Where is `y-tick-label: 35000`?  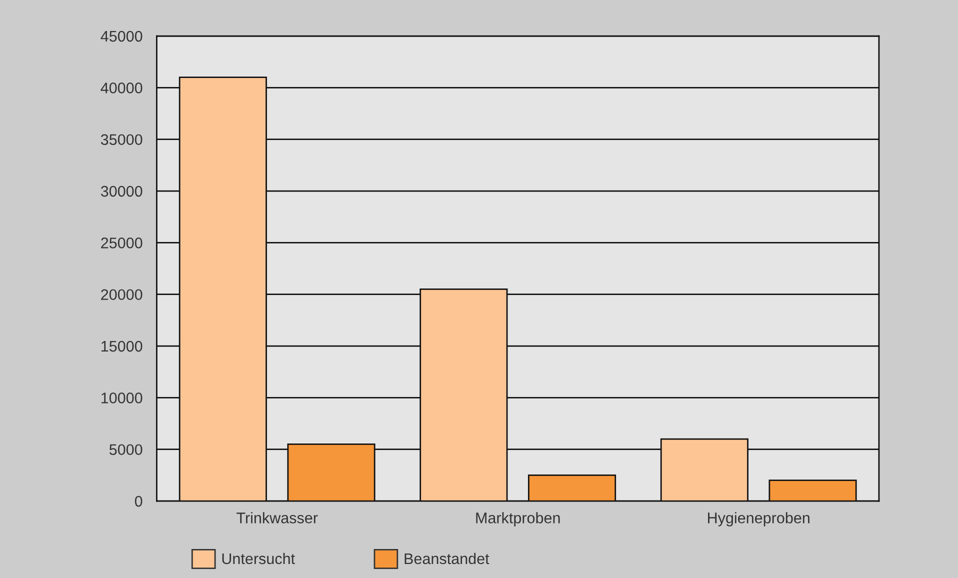
y-tick-label: 35000 is located at coordinates (121, 140).